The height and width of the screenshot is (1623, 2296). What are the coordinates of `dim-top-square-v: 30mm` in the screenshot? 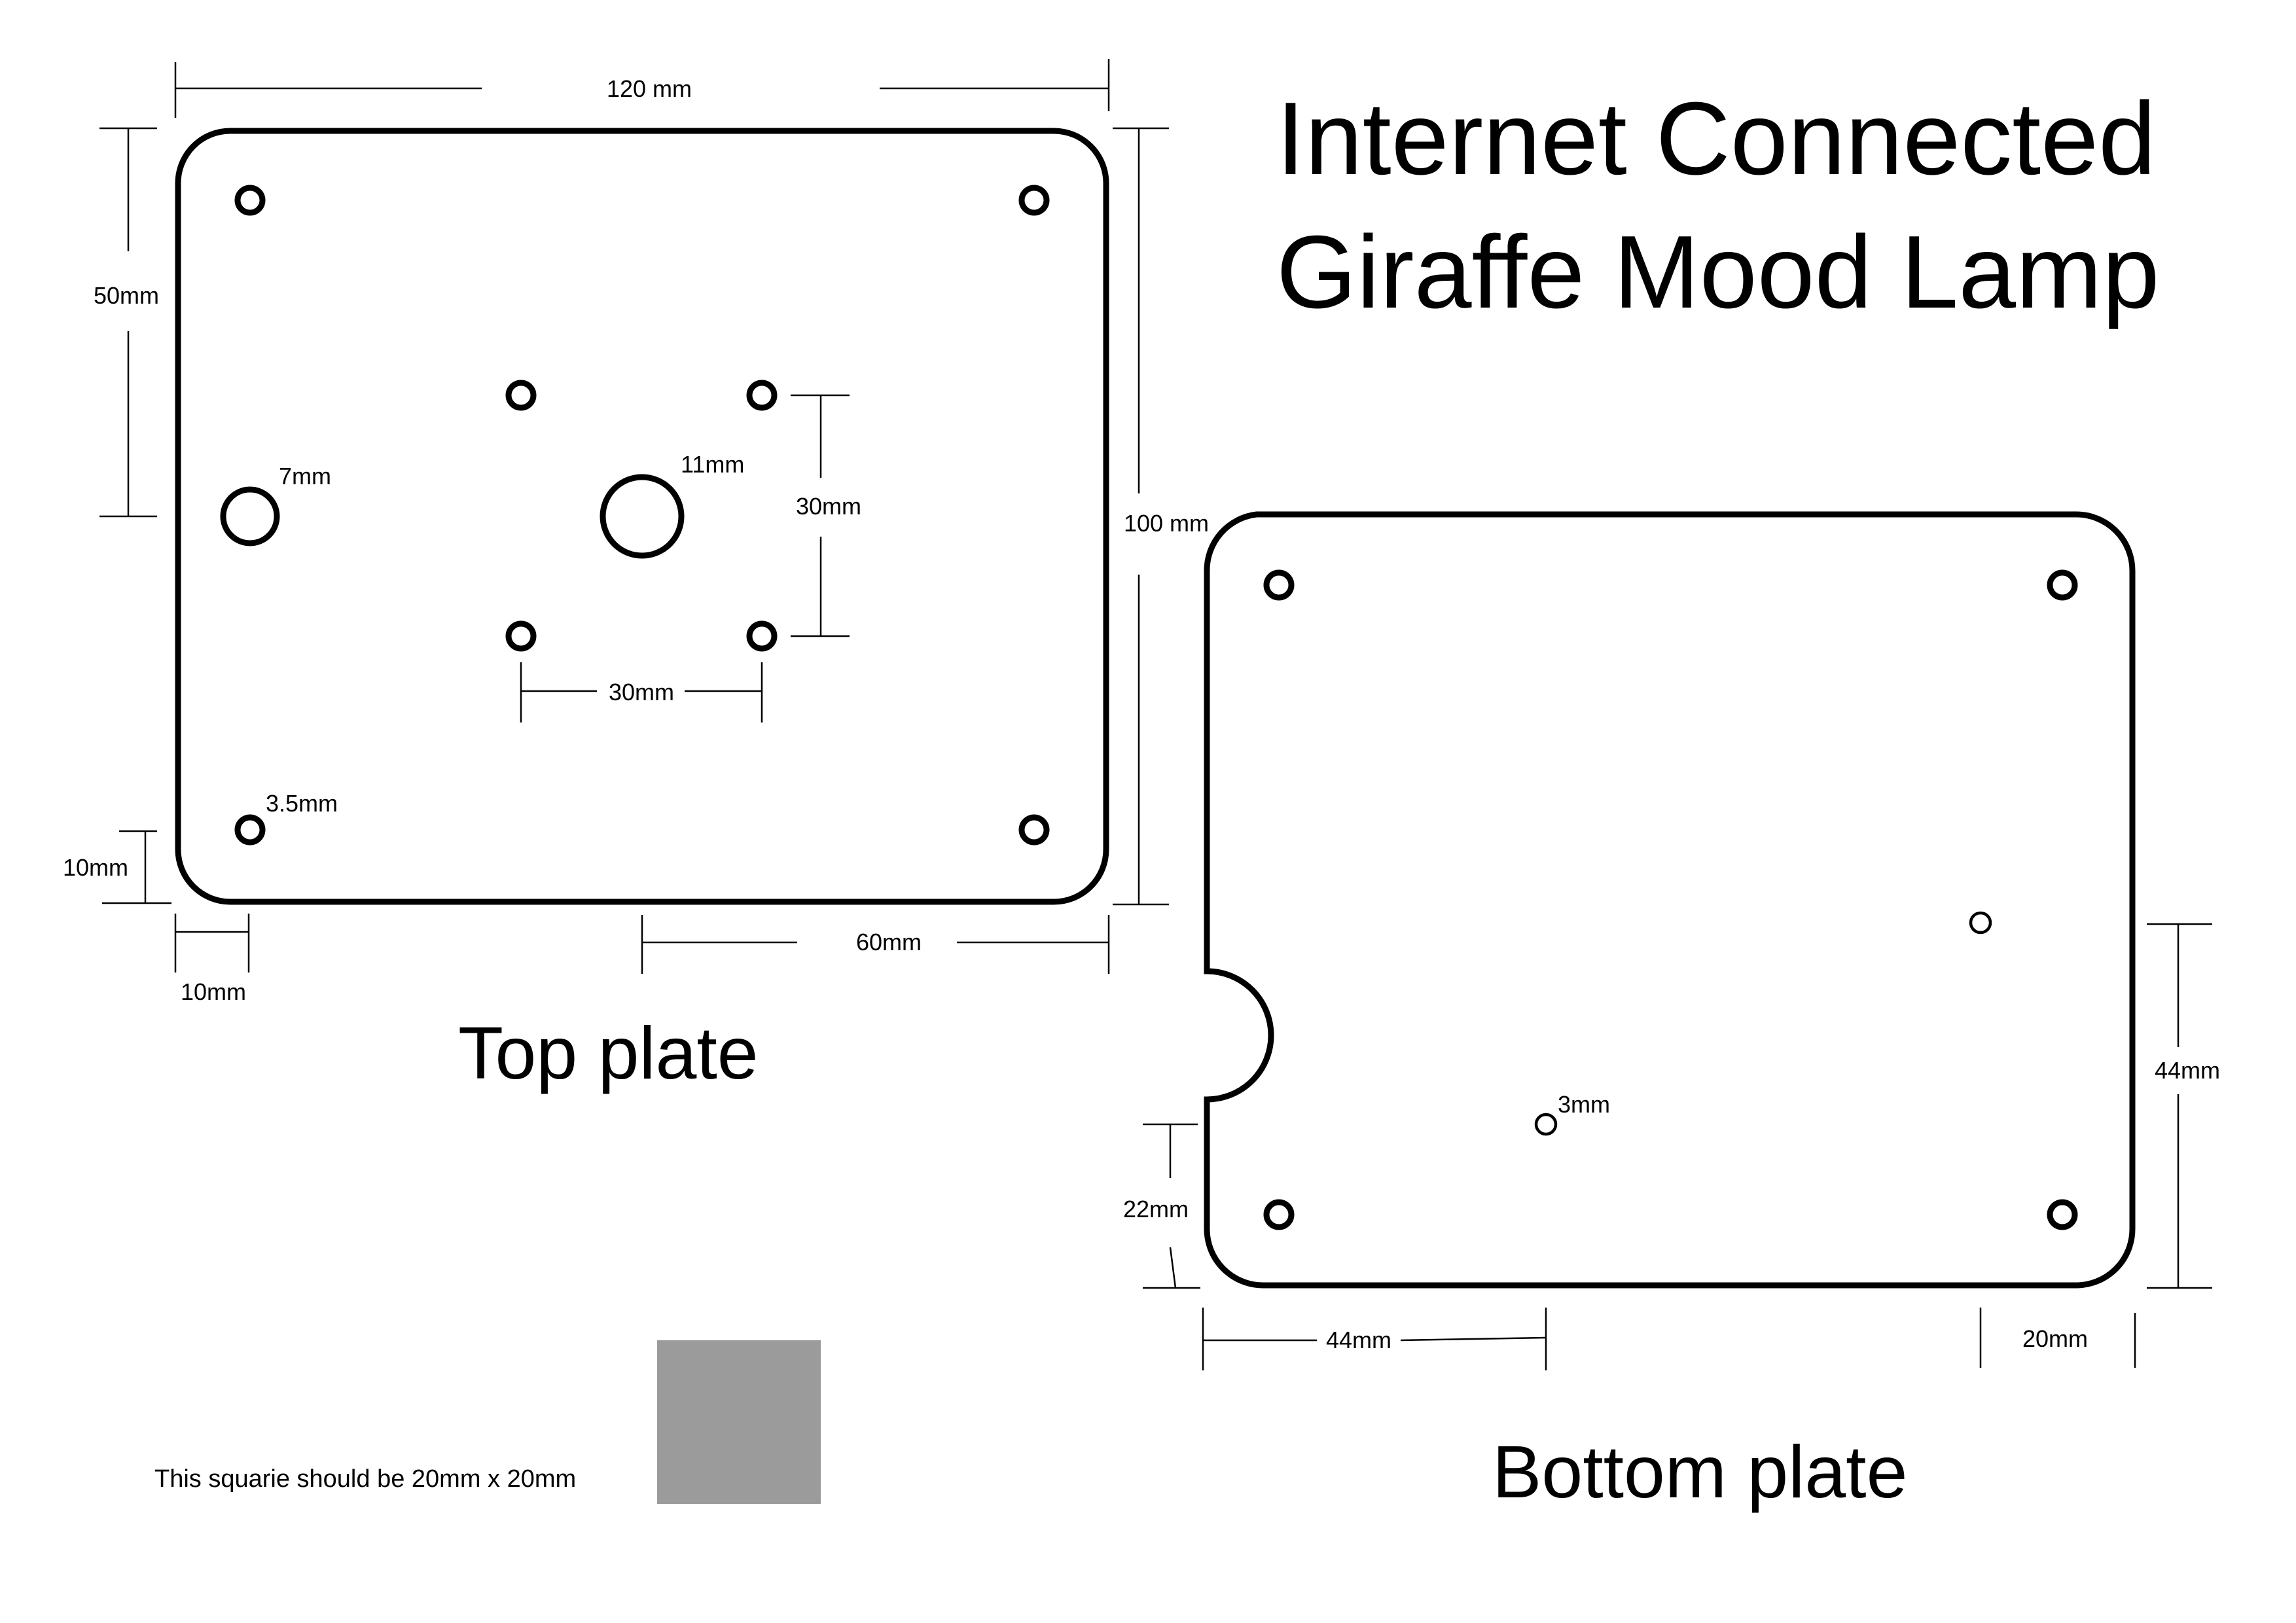 It's located at (826, 515).